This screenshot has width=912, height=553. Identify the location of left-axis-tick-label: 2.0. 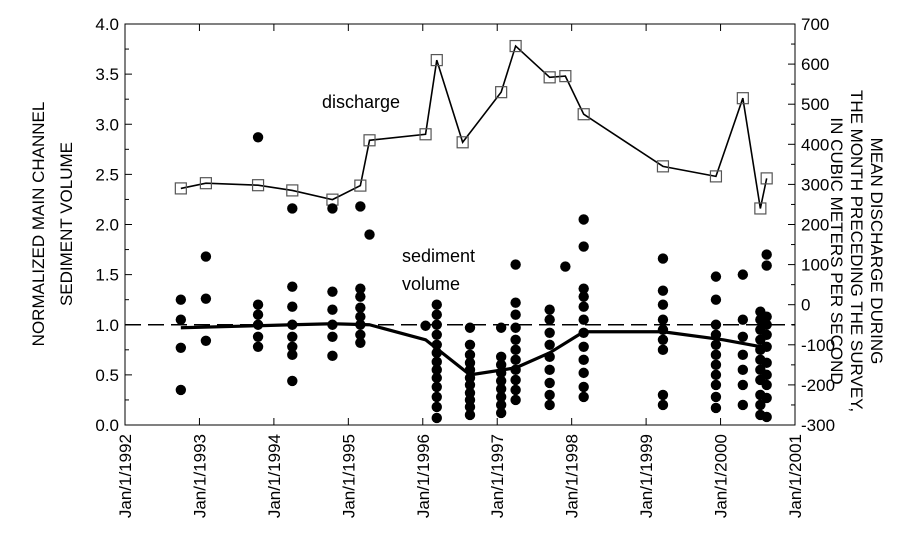
(107, 225).